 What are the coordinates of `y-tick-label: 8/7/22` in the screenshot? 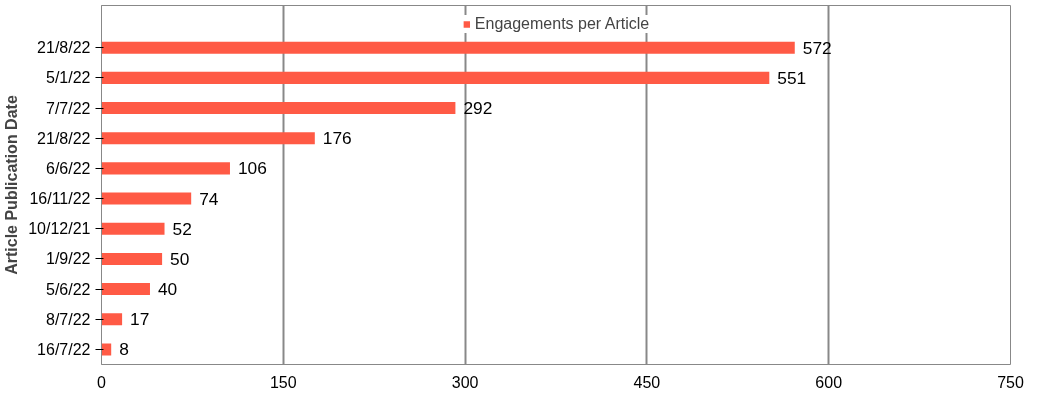 It's located at (68, 319).